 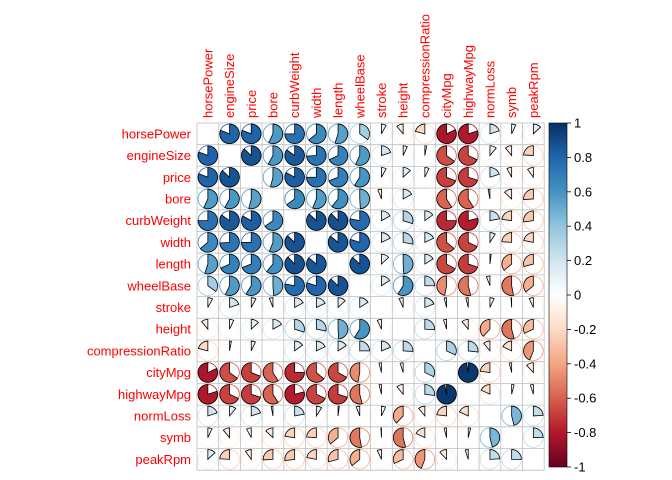 What do you see at coordinates (580, 467) in the screenshot?
I see `legend-tick-label: -1` at bounding box center [580, 467].